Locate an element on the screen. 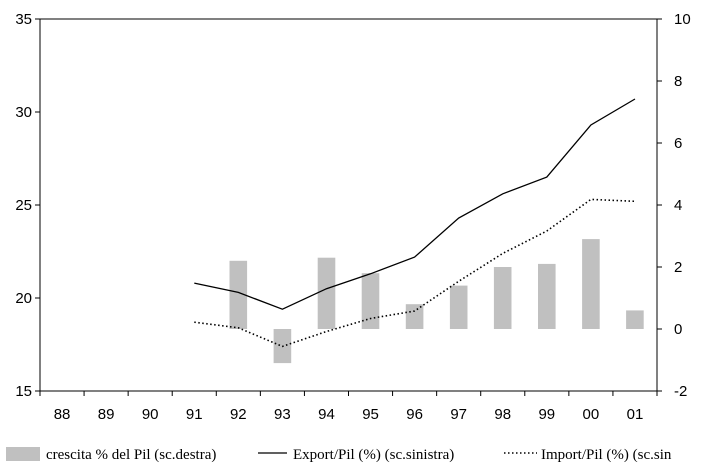 Image resolution: width=720 pixels, height=466 pixels. legend-swatch-bar is located at coordinates (23, 454).